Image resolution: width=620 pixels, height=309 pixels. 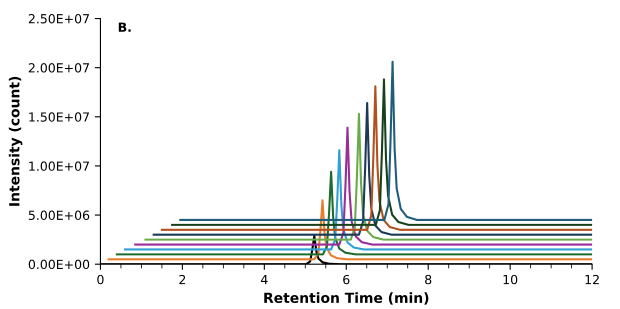 I want to click on y-tick-label: 0.00E+00, so click(x=59, y=265).